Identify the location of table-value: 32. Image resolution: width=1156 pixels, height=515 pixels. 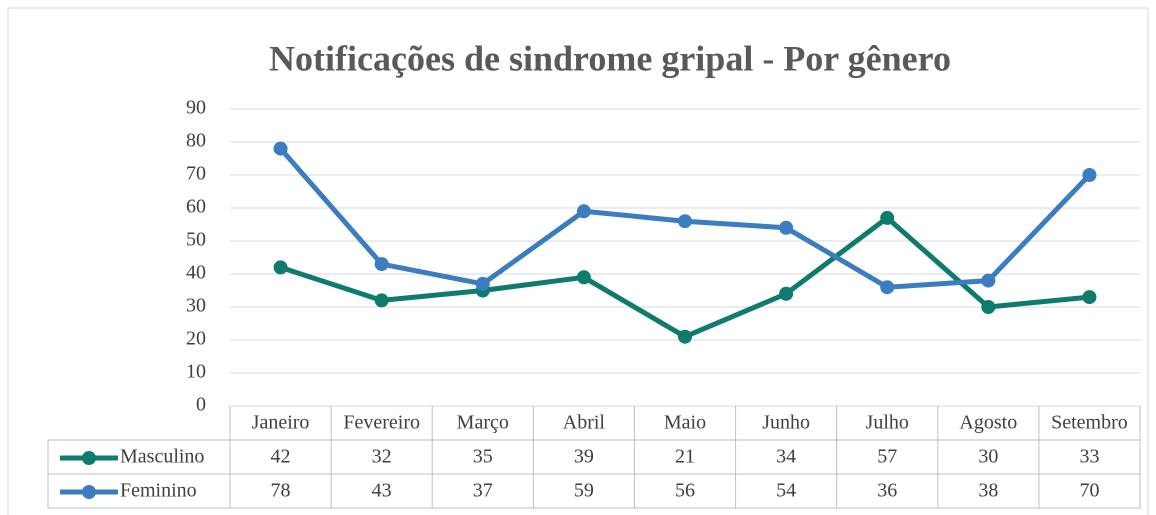
(382, 457).